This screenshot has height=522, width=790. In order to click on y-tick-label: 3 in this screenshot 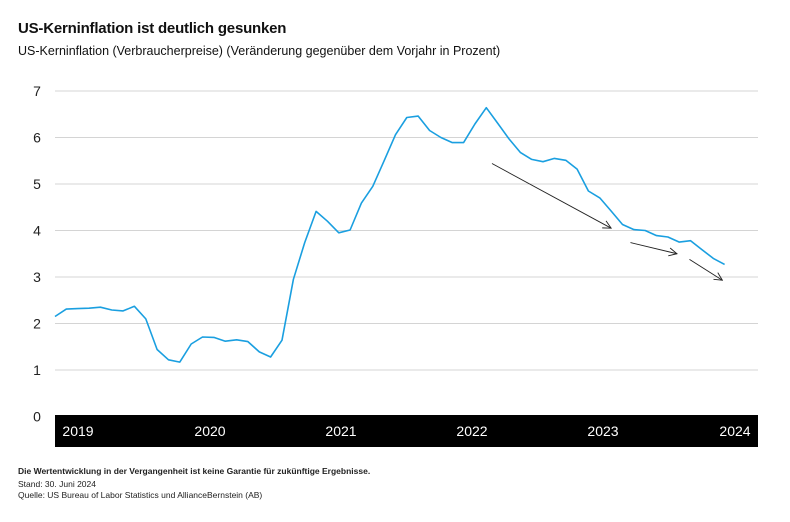, I will do `click(37, 277)`.